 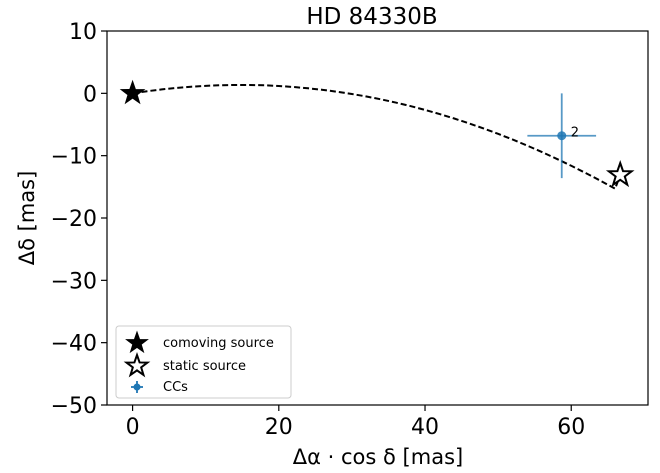 I want to click on y-axis-label: Δδ [mas], so click(x=27, y=218).